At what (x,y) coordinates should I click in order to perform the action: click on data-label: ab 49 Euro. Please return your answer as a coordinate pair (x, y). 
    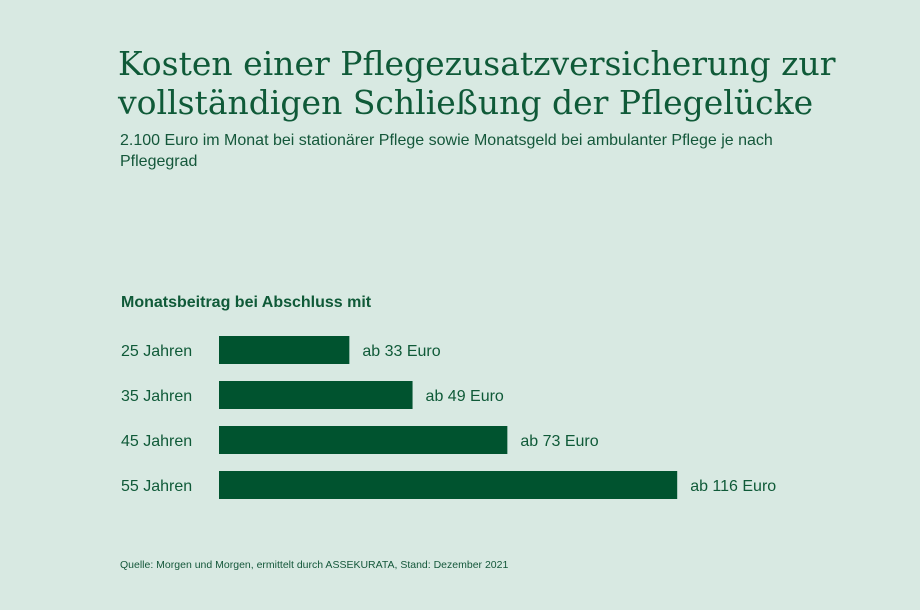
    Looking at the image, I should click on (465, 396).